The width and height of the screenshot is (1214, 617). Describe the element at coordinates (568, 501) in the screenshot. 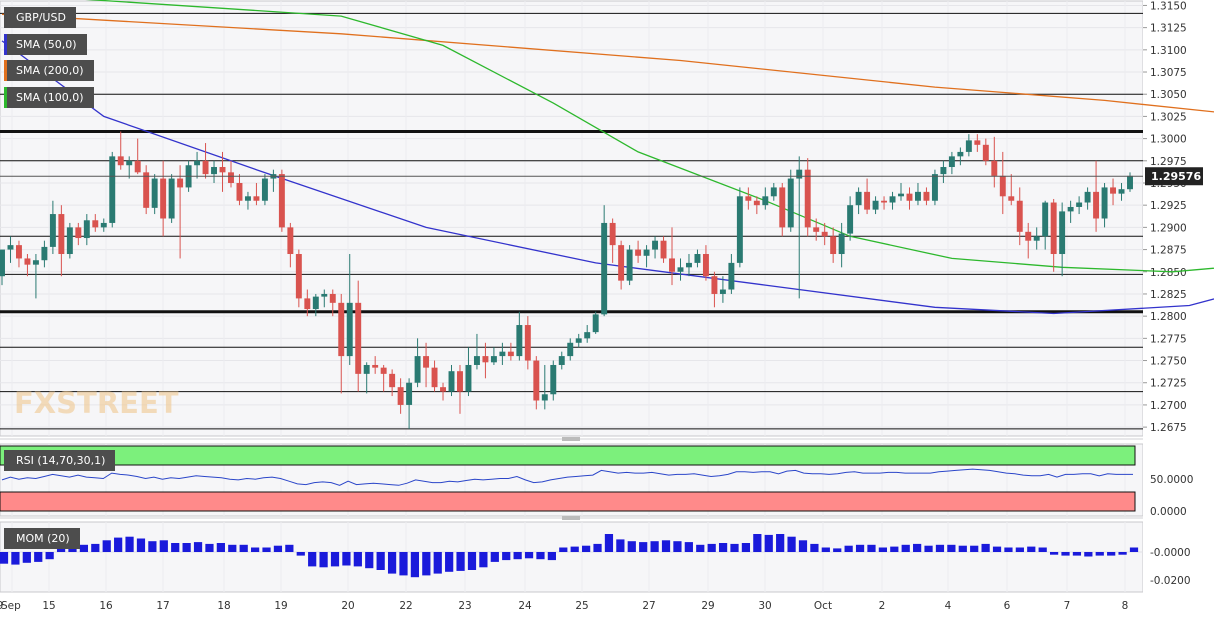

I see `rsi-oversold-zone` at that location.